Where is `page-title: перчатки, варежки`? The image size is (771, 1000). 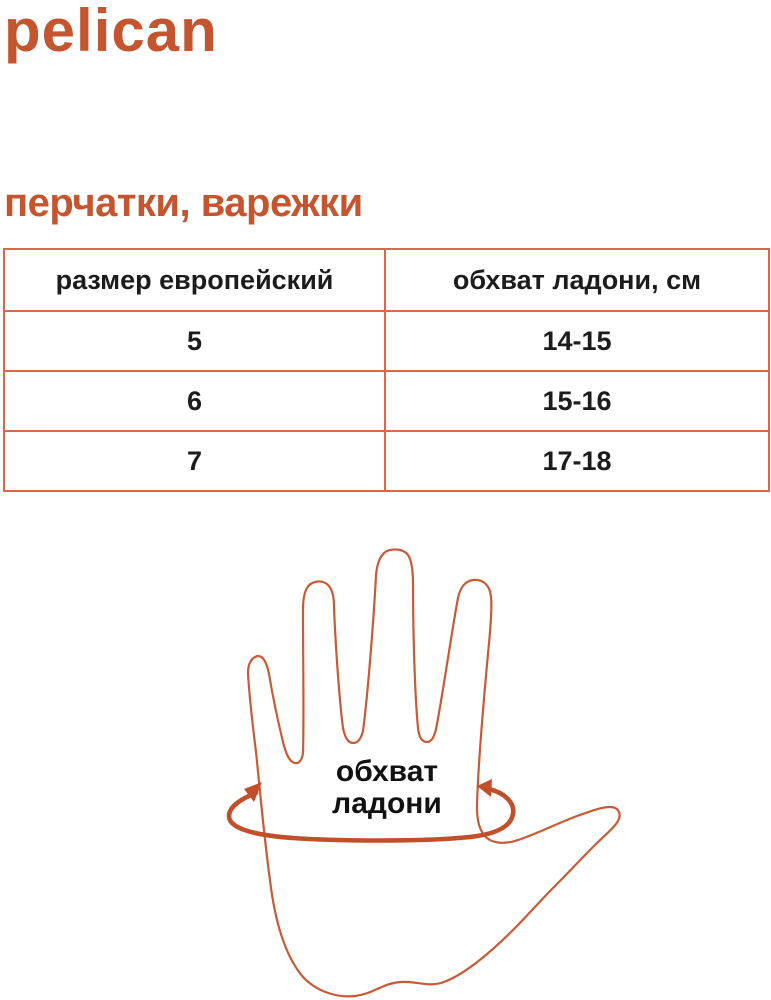
page-title: перчатки, варежки is located at coordinates (183, 203).